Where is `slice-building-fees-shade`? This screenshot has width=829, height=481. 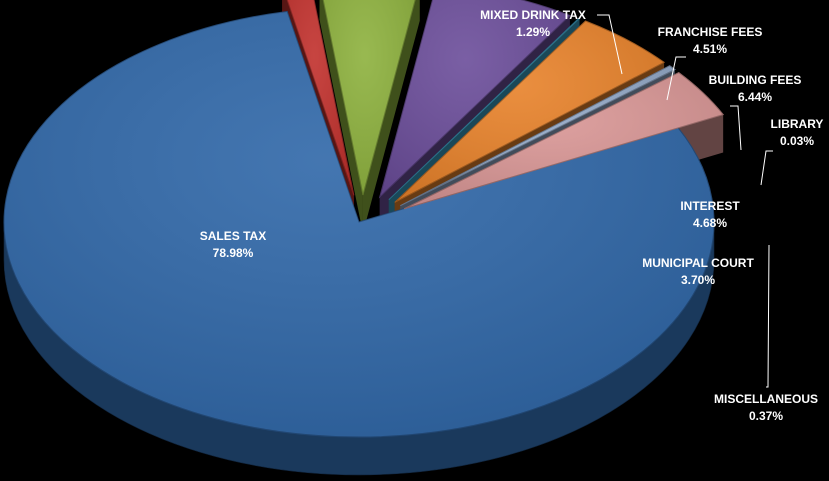
slice-building-fees-shade is located at coordinates (474, 98).